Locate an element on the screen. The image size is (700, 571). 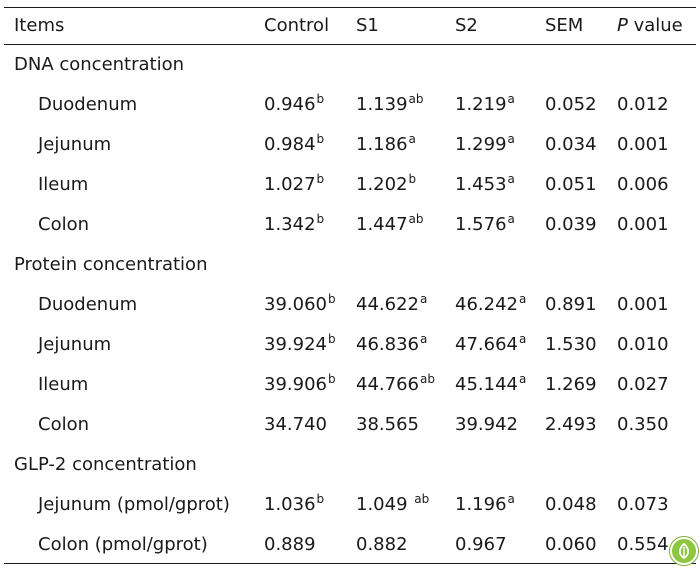
cell-s1-value: 1.049 is located at coordinates (385, 504).